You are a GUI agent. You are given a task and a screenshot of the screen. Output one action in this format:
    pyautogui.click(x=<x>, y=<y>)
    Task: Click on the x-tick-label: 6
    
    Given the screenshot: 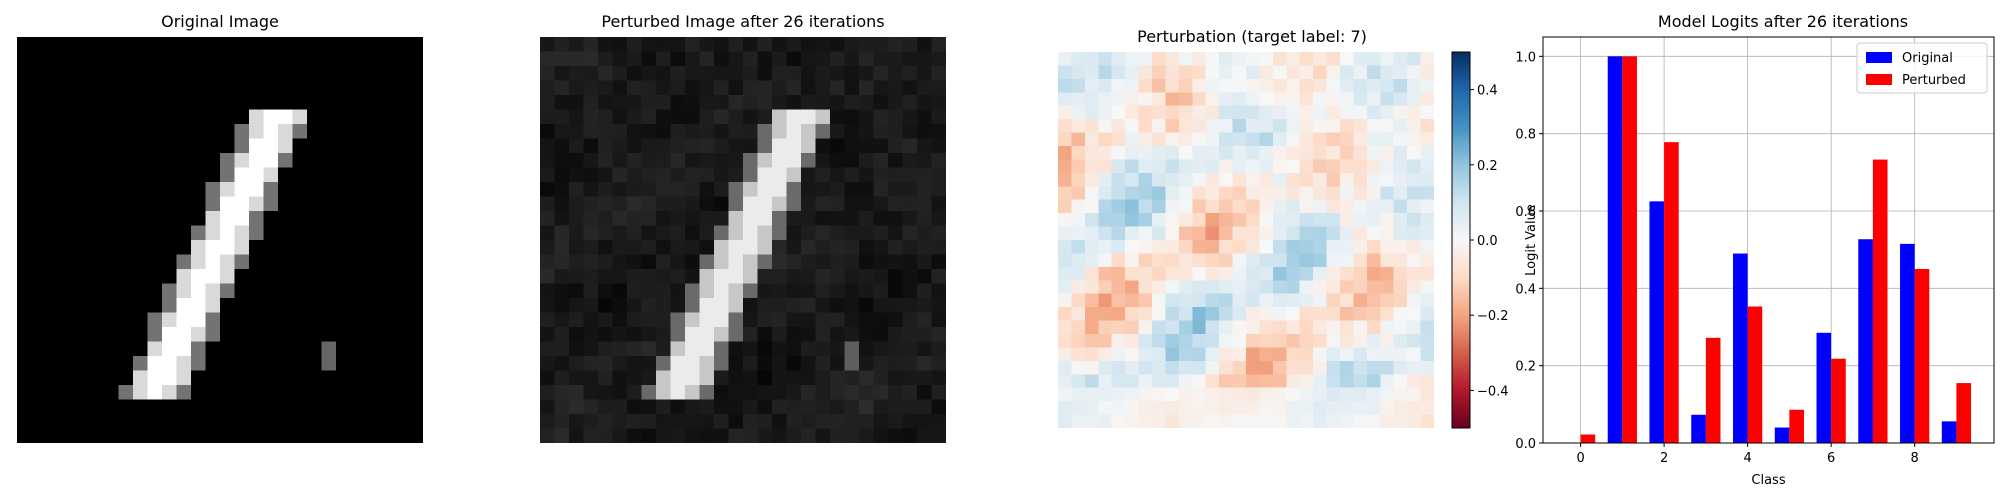 What is the action you would take?
    pyautogui.click(x=1831, y=458)
    